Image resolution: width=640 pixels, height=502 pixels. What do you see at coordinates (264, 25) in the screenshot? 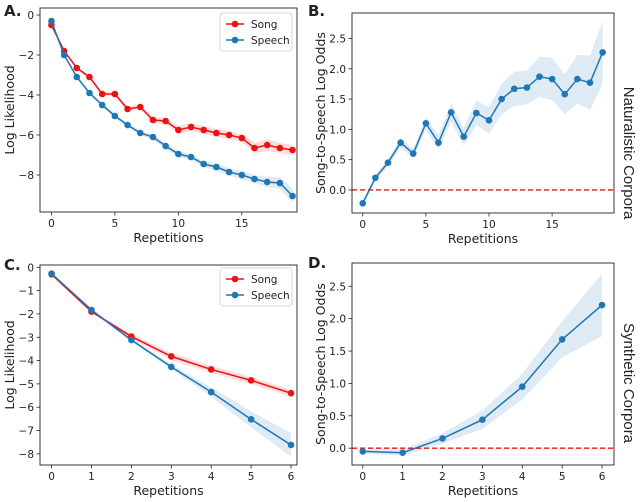
I see `legend-label-song: Song` at bounding box center [264, 25].